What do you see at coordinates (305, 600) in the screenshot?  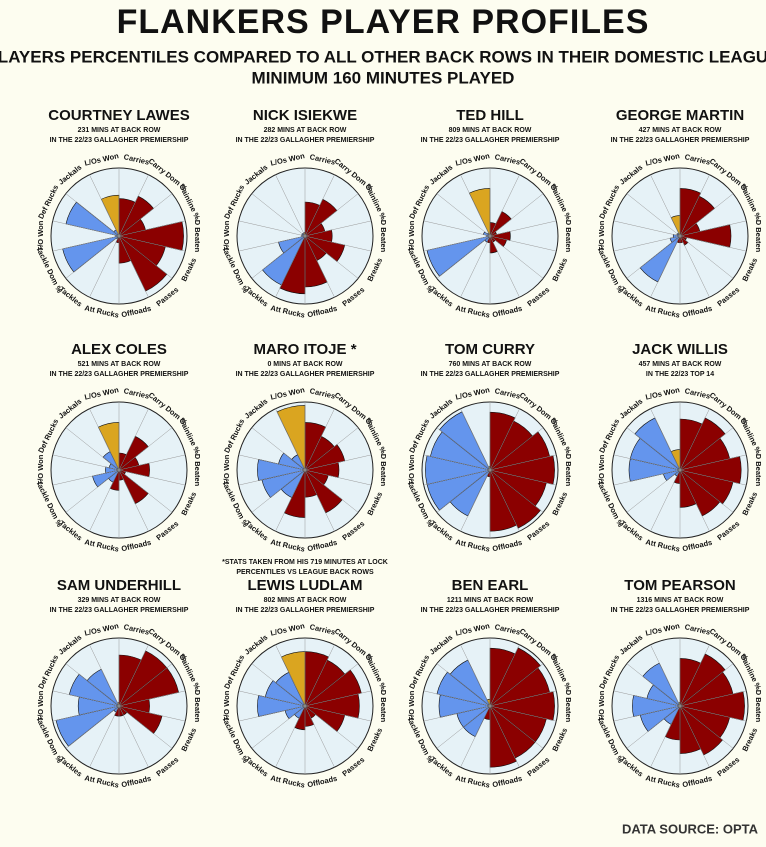 I see `chart-subtitle: 802 MINS AT BACK ROW` at bounding box center [305, 600].